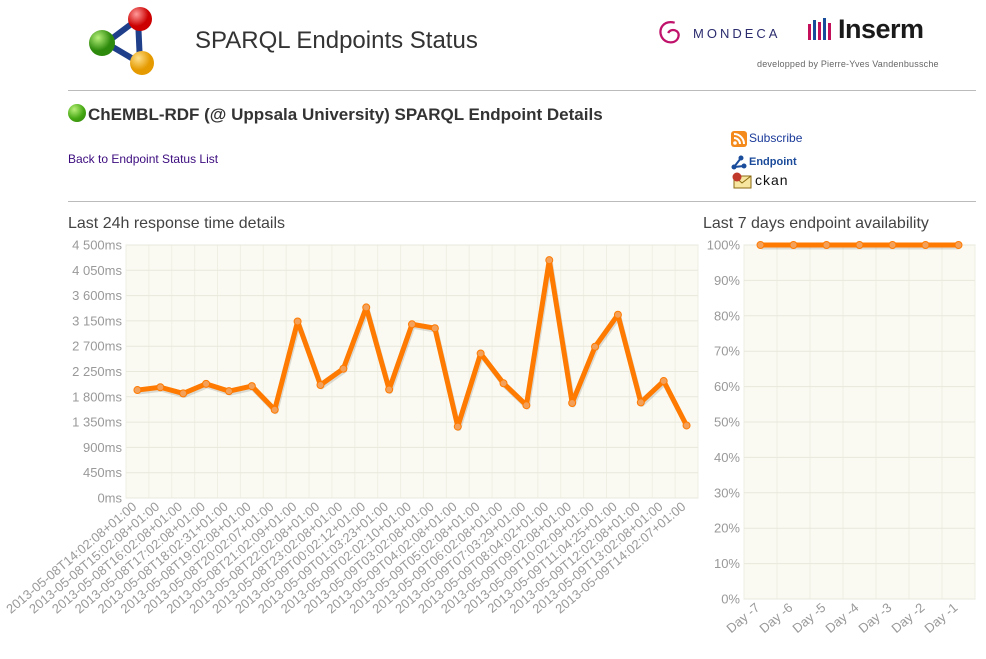 Image resolution: width=986 pixels, height=659 pixels. I want to click on ckan-icon, so click(742, 180).